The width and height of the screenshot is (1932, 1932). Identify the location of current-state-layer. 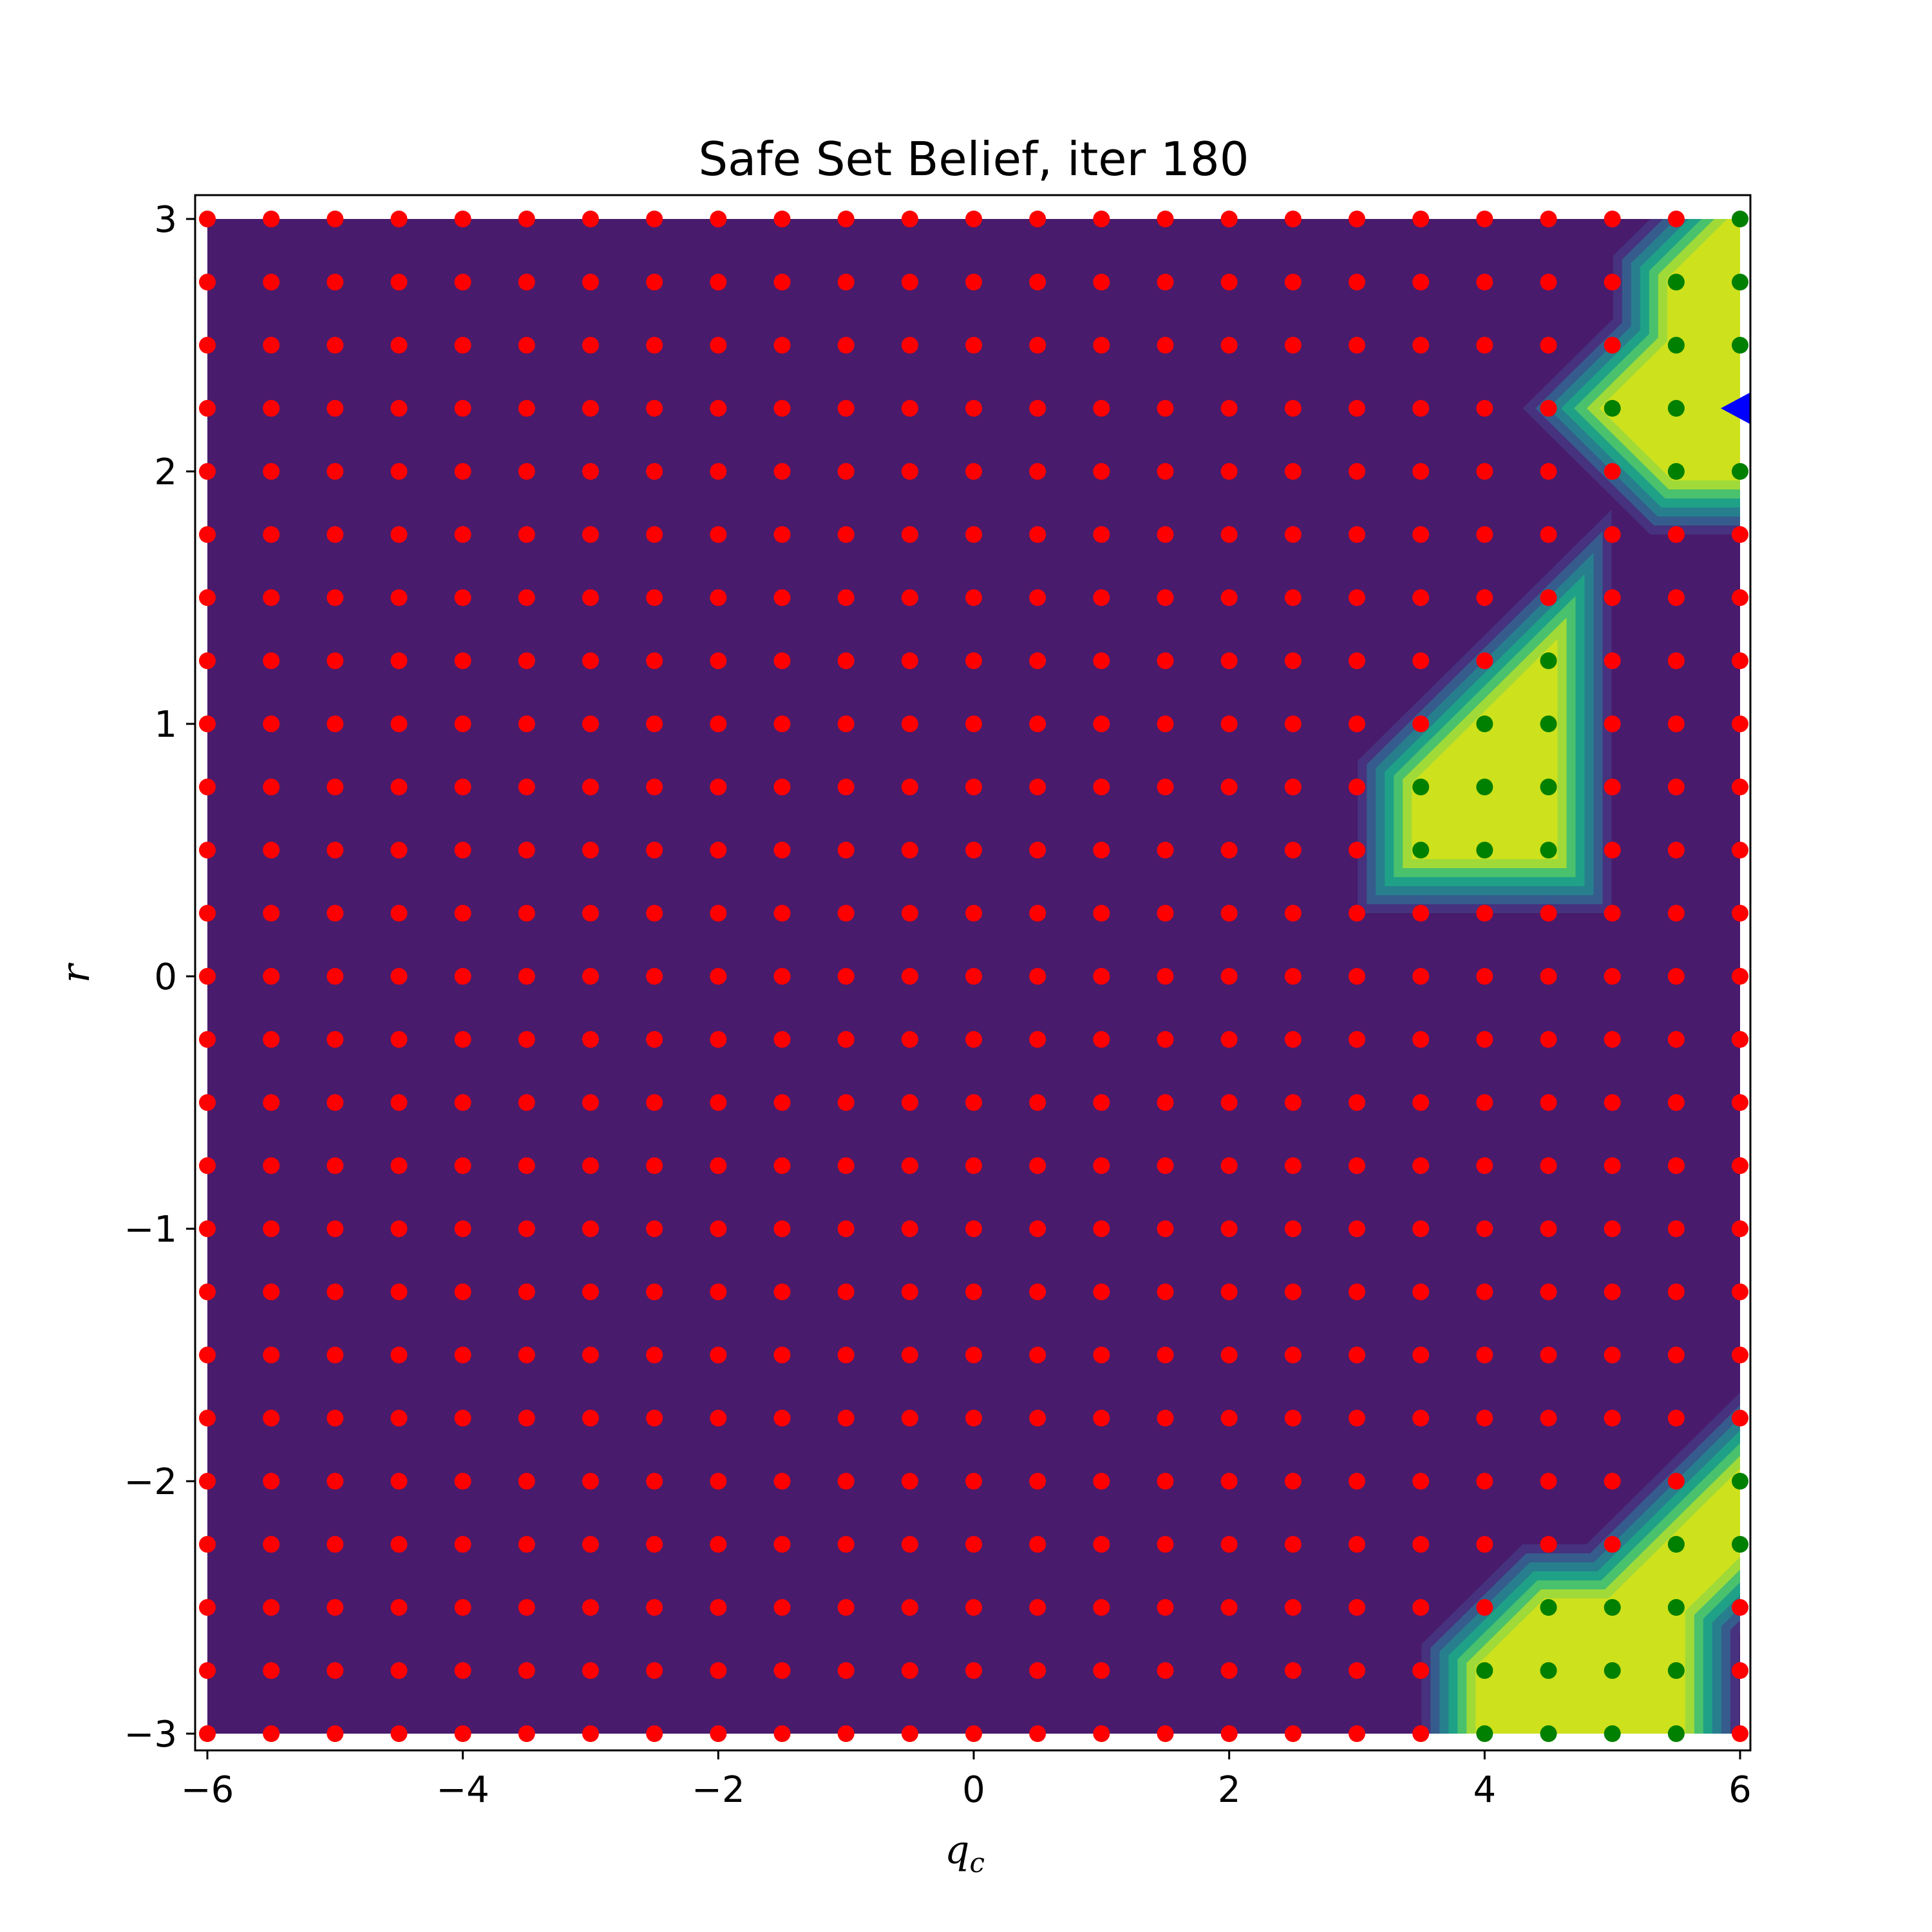
(1735, 408).